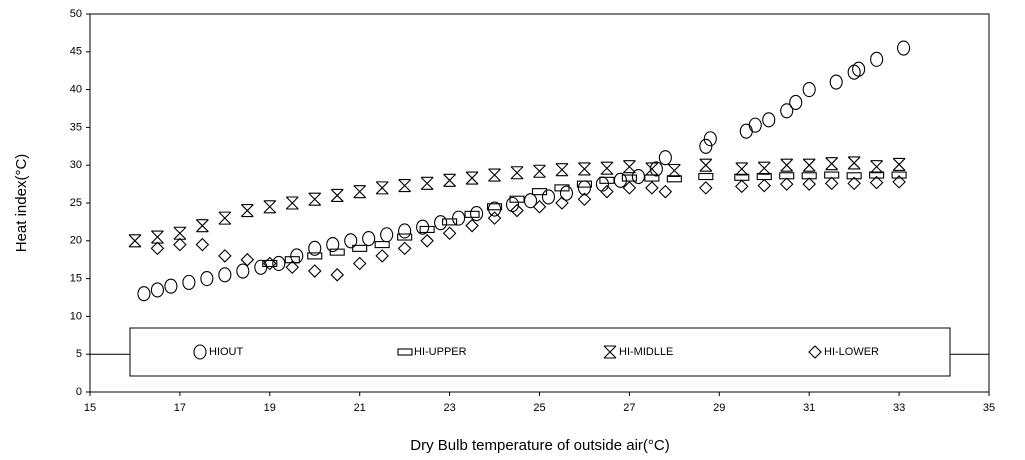  I want to click on y-tick-label: 20, so click(76, 241).